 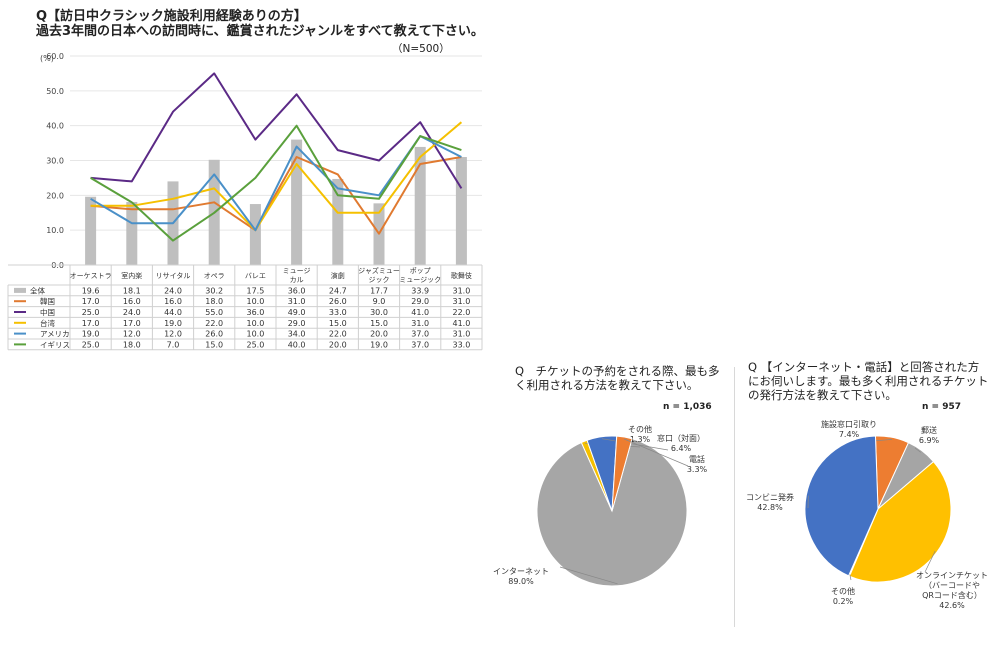 What do you see at coordinates (687, 407) in the screenshot?
I see `pie1-sample-size: n = 1,036` at bounding box center [687, 407].